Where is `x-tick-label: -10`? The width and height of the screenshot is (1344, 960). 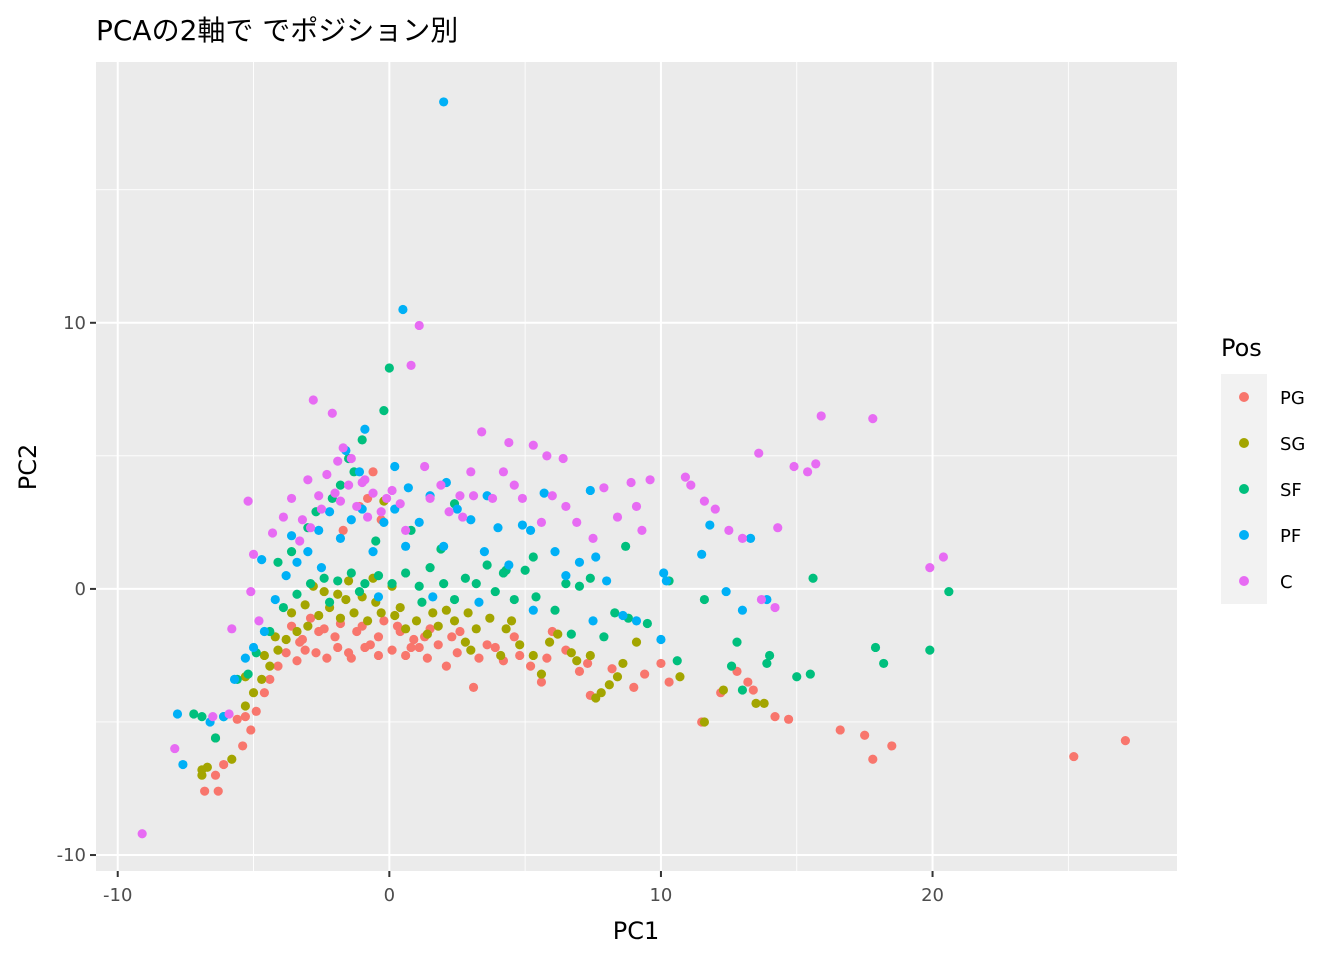 x-tick-label: -10 is located at coordinates (117, 895).